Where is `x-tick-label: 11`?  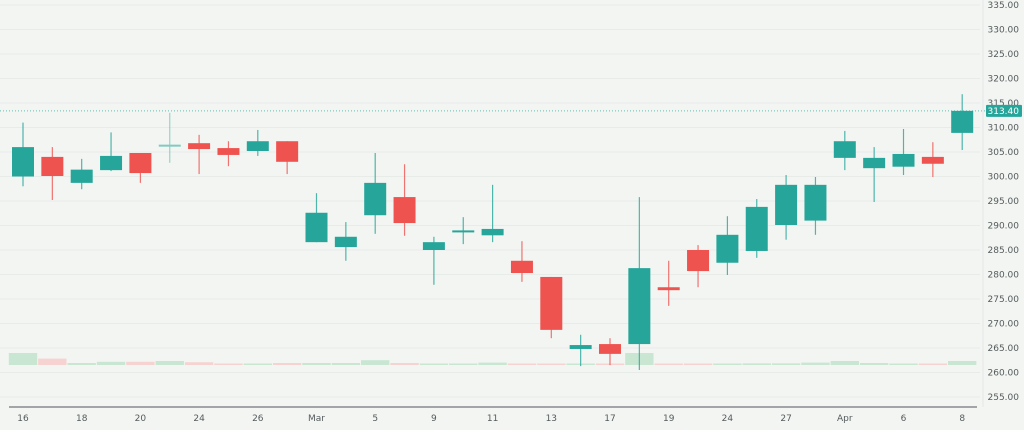 x-tick-label: 11 is located at coordinates (492, 419).